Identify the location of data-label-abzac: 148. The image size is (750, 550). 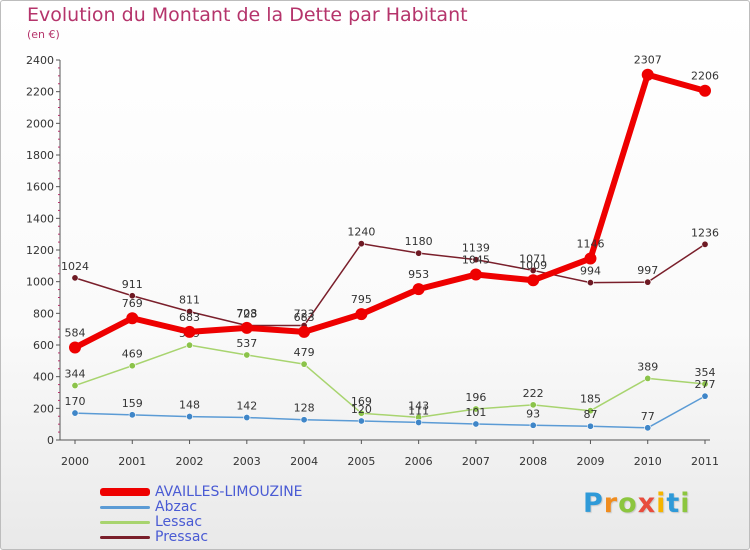
(189, 405).